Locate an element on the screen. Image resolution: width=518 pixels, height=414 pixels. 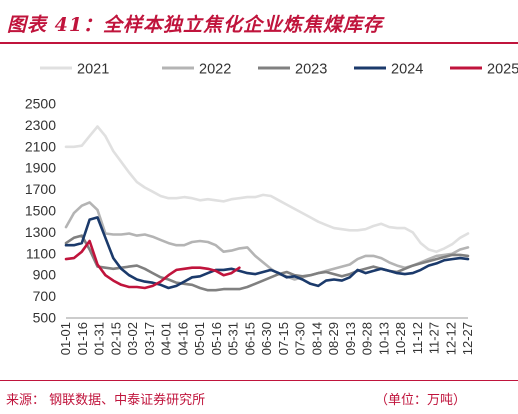
y-tick-label: 1300 is located at coordinates (40, 232).